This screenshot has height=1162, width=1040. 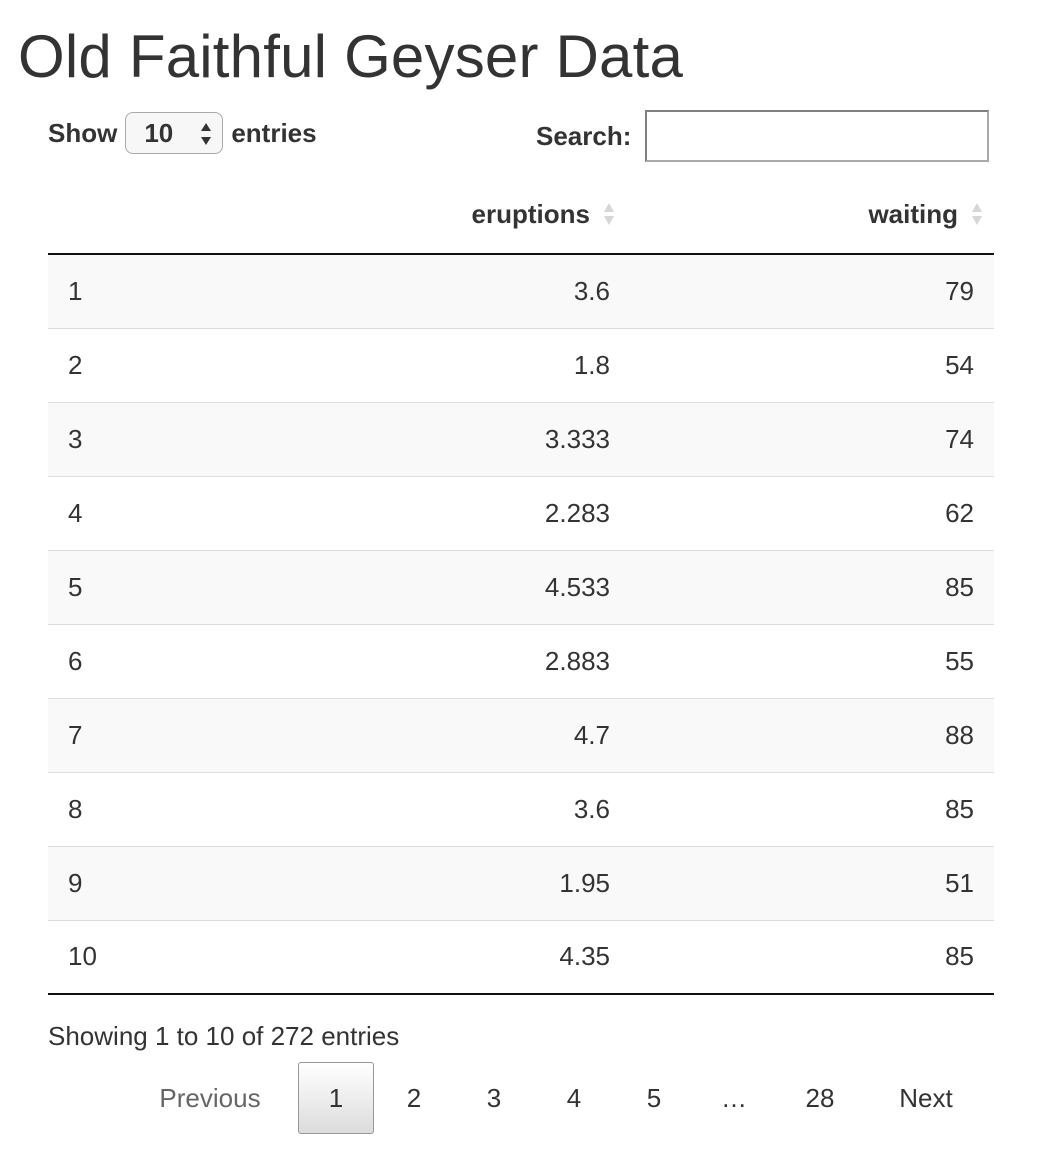 What do you see at coordinates (108, 734) in the screenshot?
I see `row-index-cell: 7` at bounding box center [108, 734].